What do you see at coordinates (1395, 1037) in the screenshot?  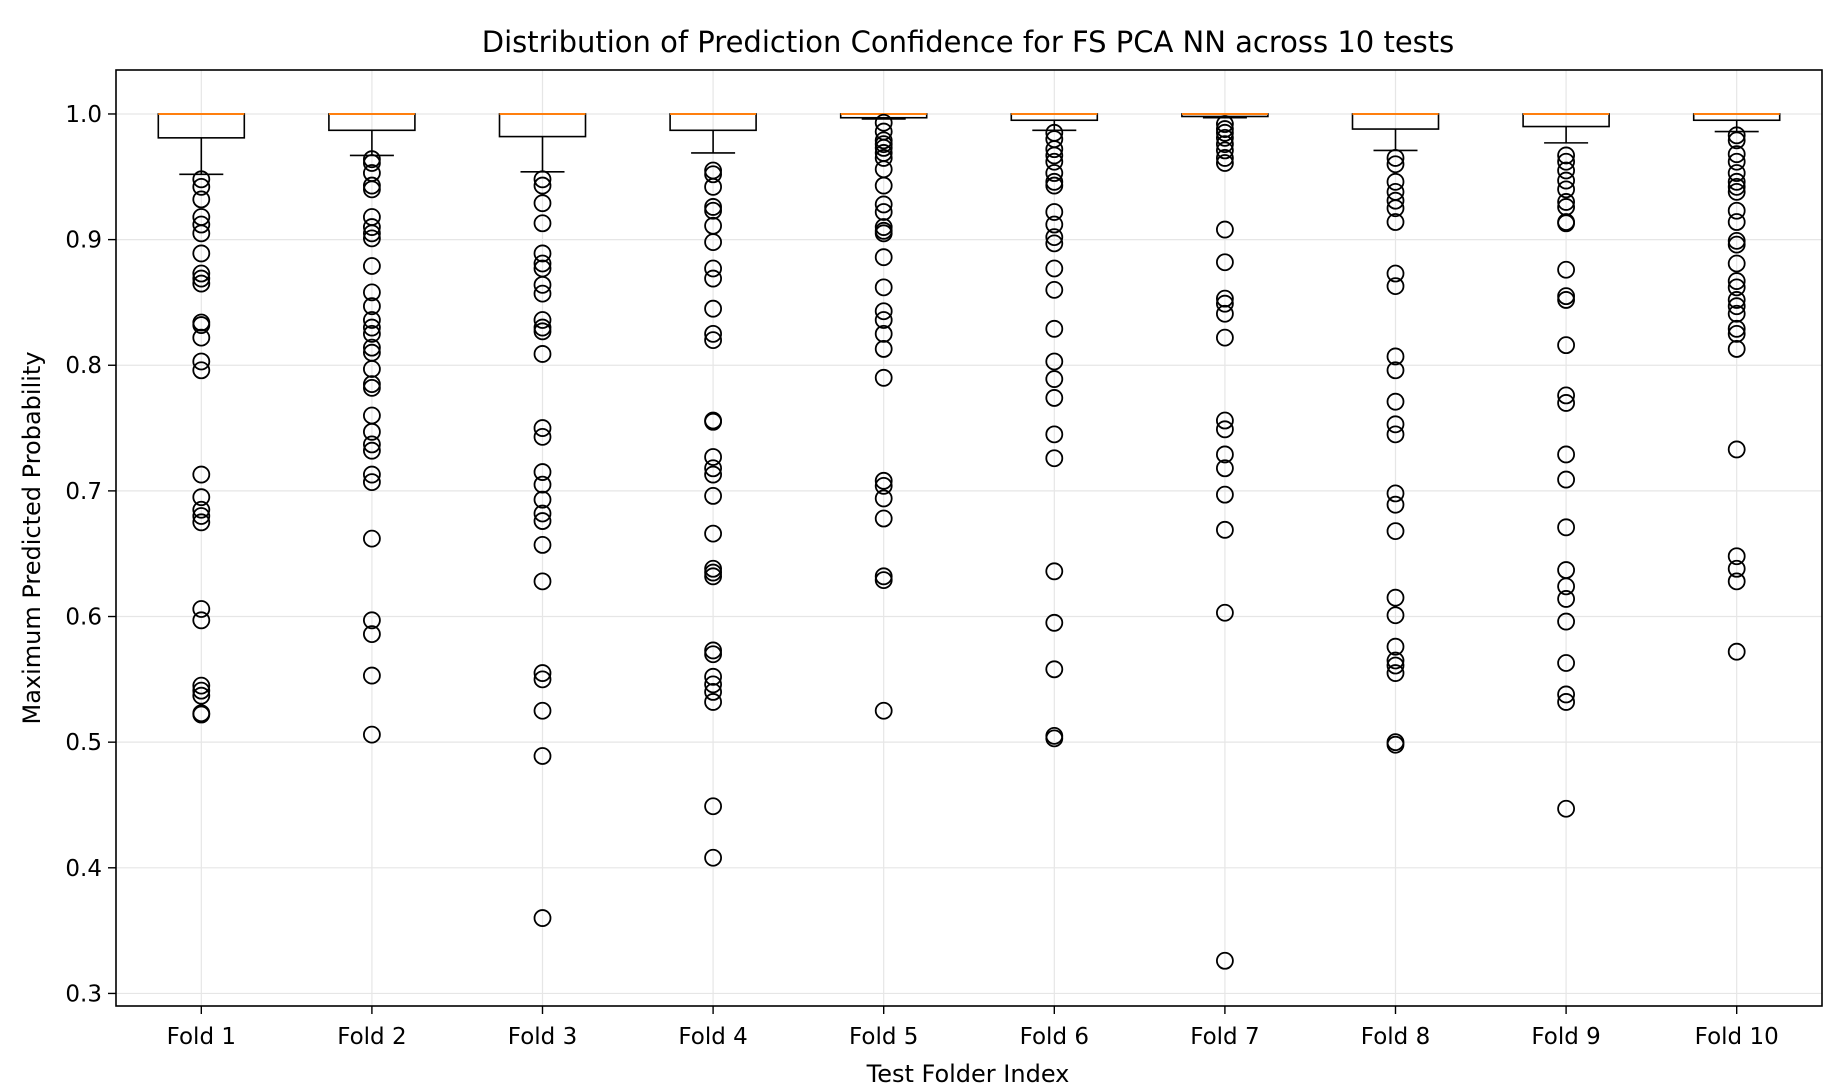 I see `x-tick-label: Fold 8` at bounding box center [1395, 1037].